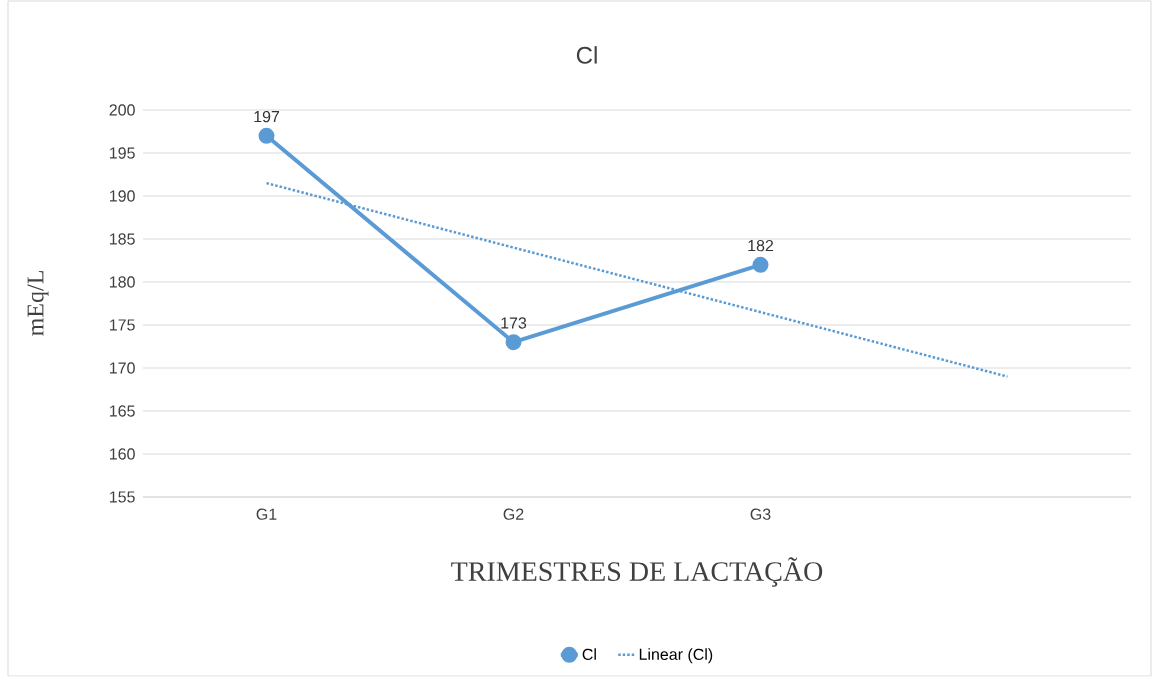 Image resolution: width=1152 pixels, height=677 pixels. What do you see at coordinates (760, 514) in the screenshot?
I see `x-tick-label: G3` at bounding box center [760, 514].